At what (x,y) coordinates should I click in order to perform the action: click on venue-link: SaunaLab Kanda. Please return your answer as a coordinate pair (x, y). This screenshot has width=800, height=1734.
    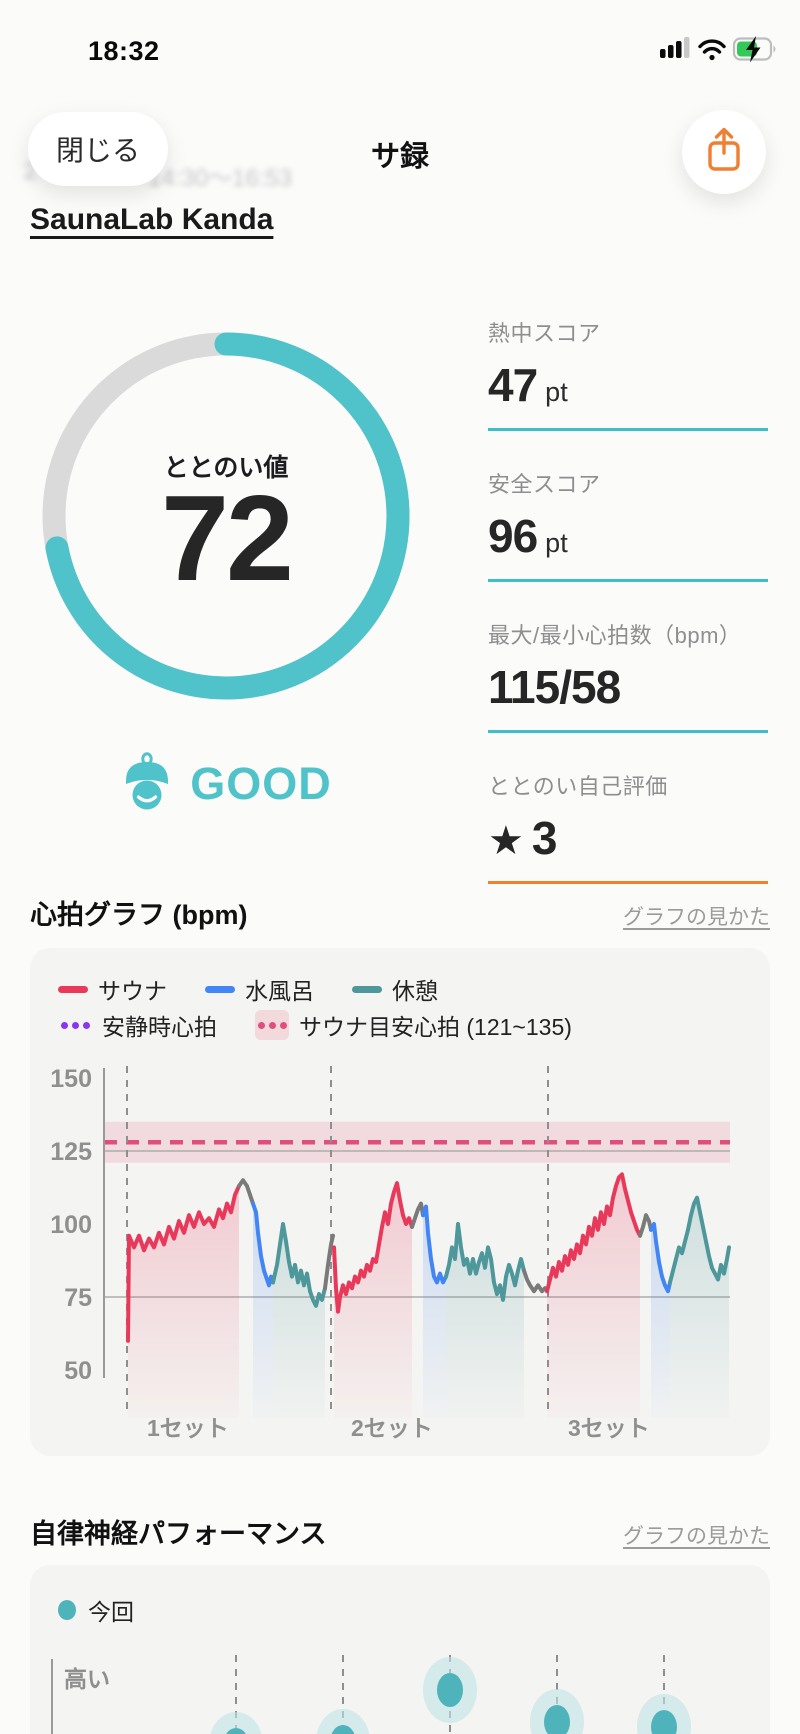
    Looking at the image, I should click on (152, 219).